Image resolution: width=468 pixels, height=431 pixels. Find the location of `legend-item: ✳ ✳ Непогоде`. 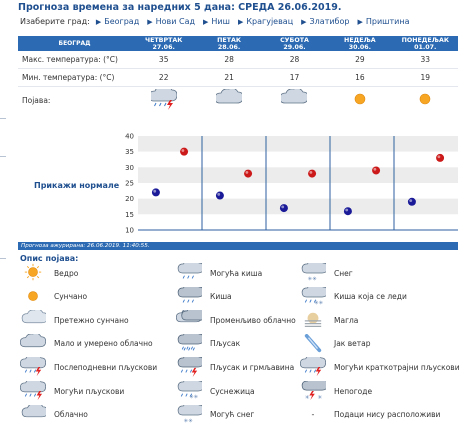

legend-item: ✳ ✳ Непогоде is located at coordinates (335, 391).